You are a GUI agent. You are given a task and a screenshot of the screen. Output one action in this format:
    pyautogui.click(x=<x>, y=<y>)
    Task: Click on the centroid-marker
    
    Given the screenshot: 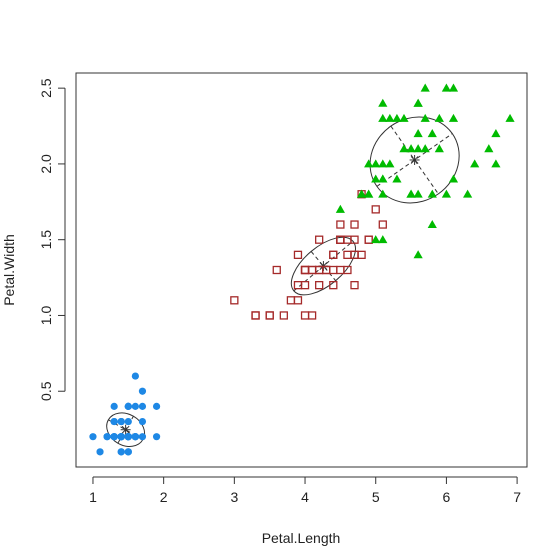 What is the action you would take?
    pyautogui.click(x=414, y=159)
    